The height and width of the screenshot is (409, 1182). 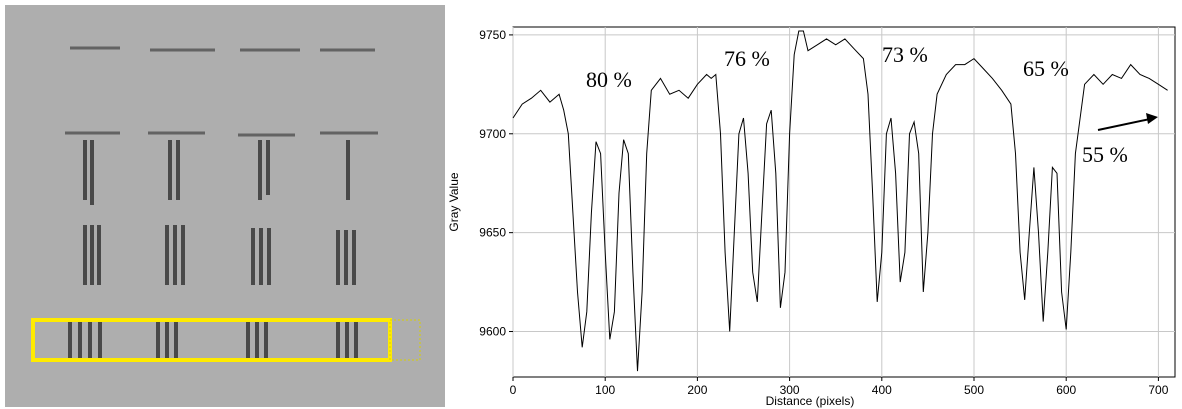 What do you see at coordinates (882, 390) in the screenshot?
I see `x-tick-label: 400` at bounding box center [882, 390].